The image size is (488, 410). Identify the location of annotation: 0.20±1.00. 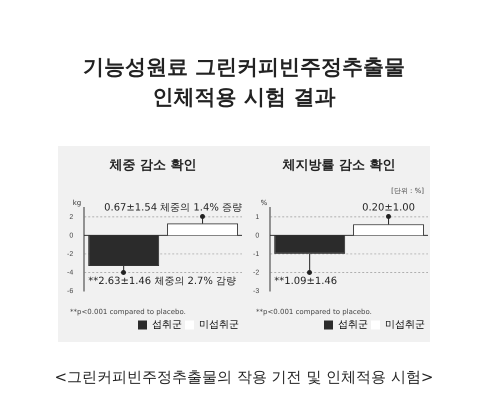
(389, 208).